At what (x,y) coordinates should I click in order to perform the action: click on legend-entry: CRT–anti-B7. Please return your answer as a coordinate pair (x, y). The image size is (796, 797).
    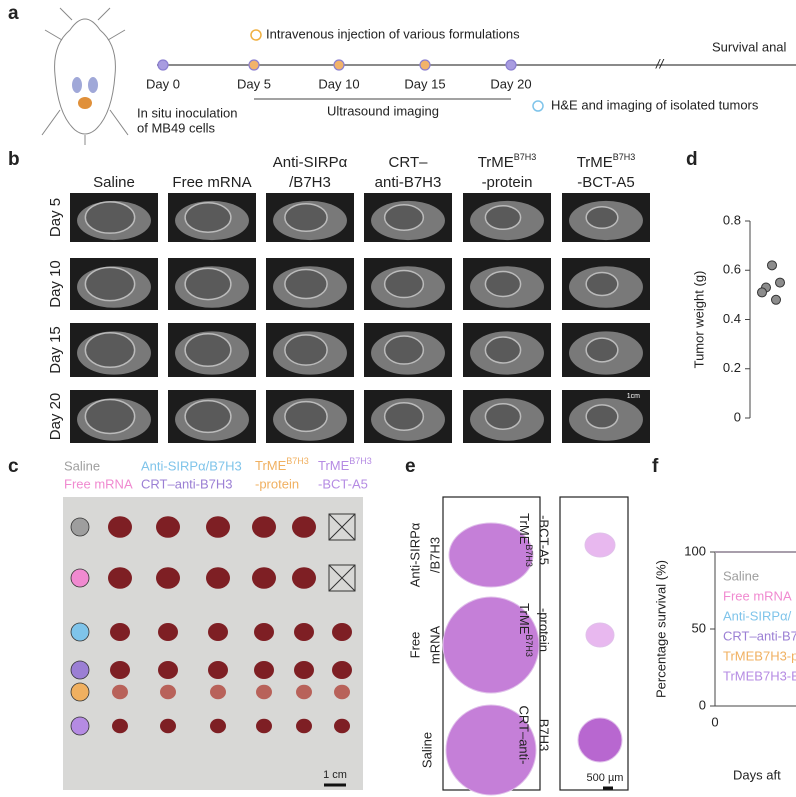
    Looking at the image, I should click on (759, 635).